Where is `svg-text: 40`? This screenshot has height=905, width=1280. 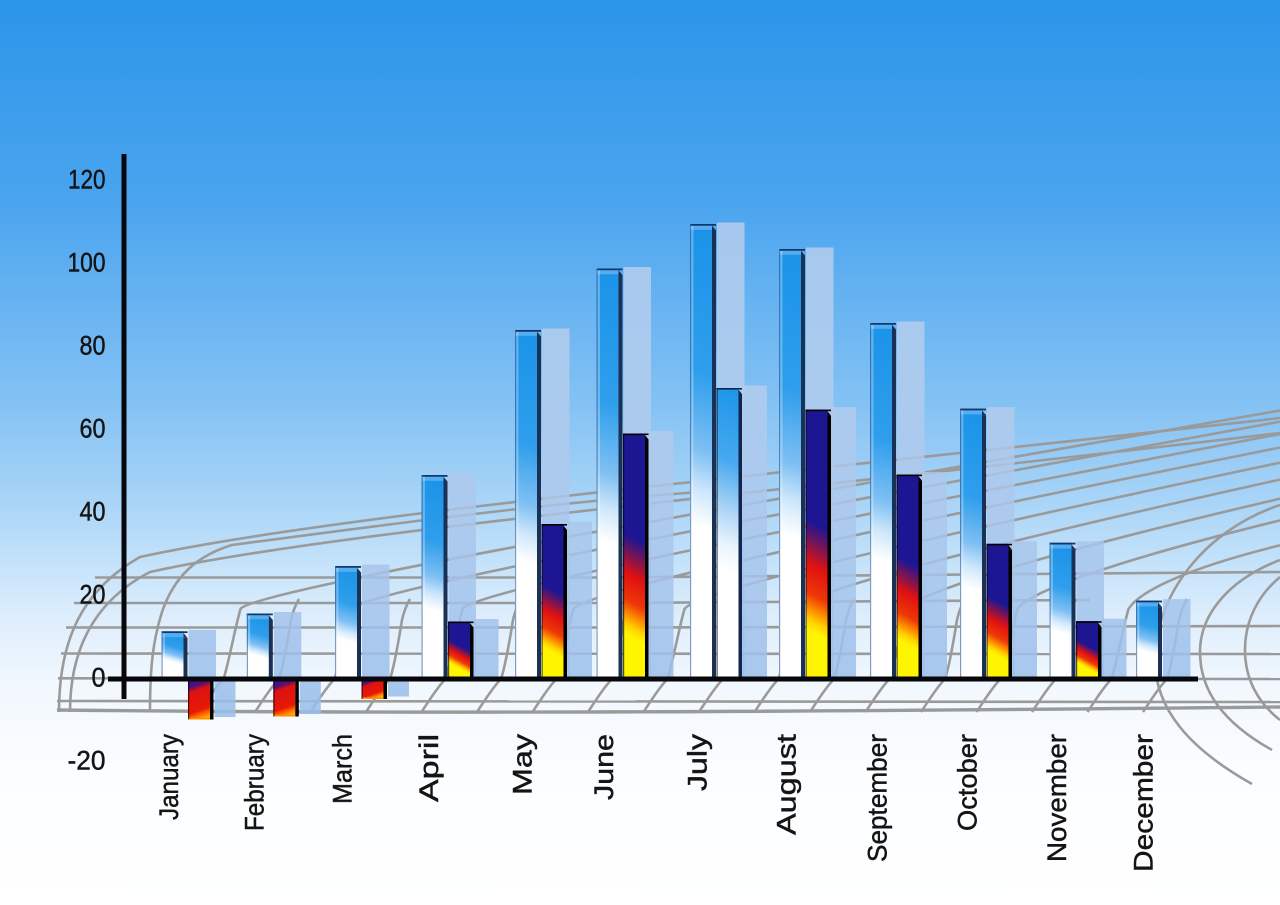
svg-text: 40 is located at coordinates (93, 512).